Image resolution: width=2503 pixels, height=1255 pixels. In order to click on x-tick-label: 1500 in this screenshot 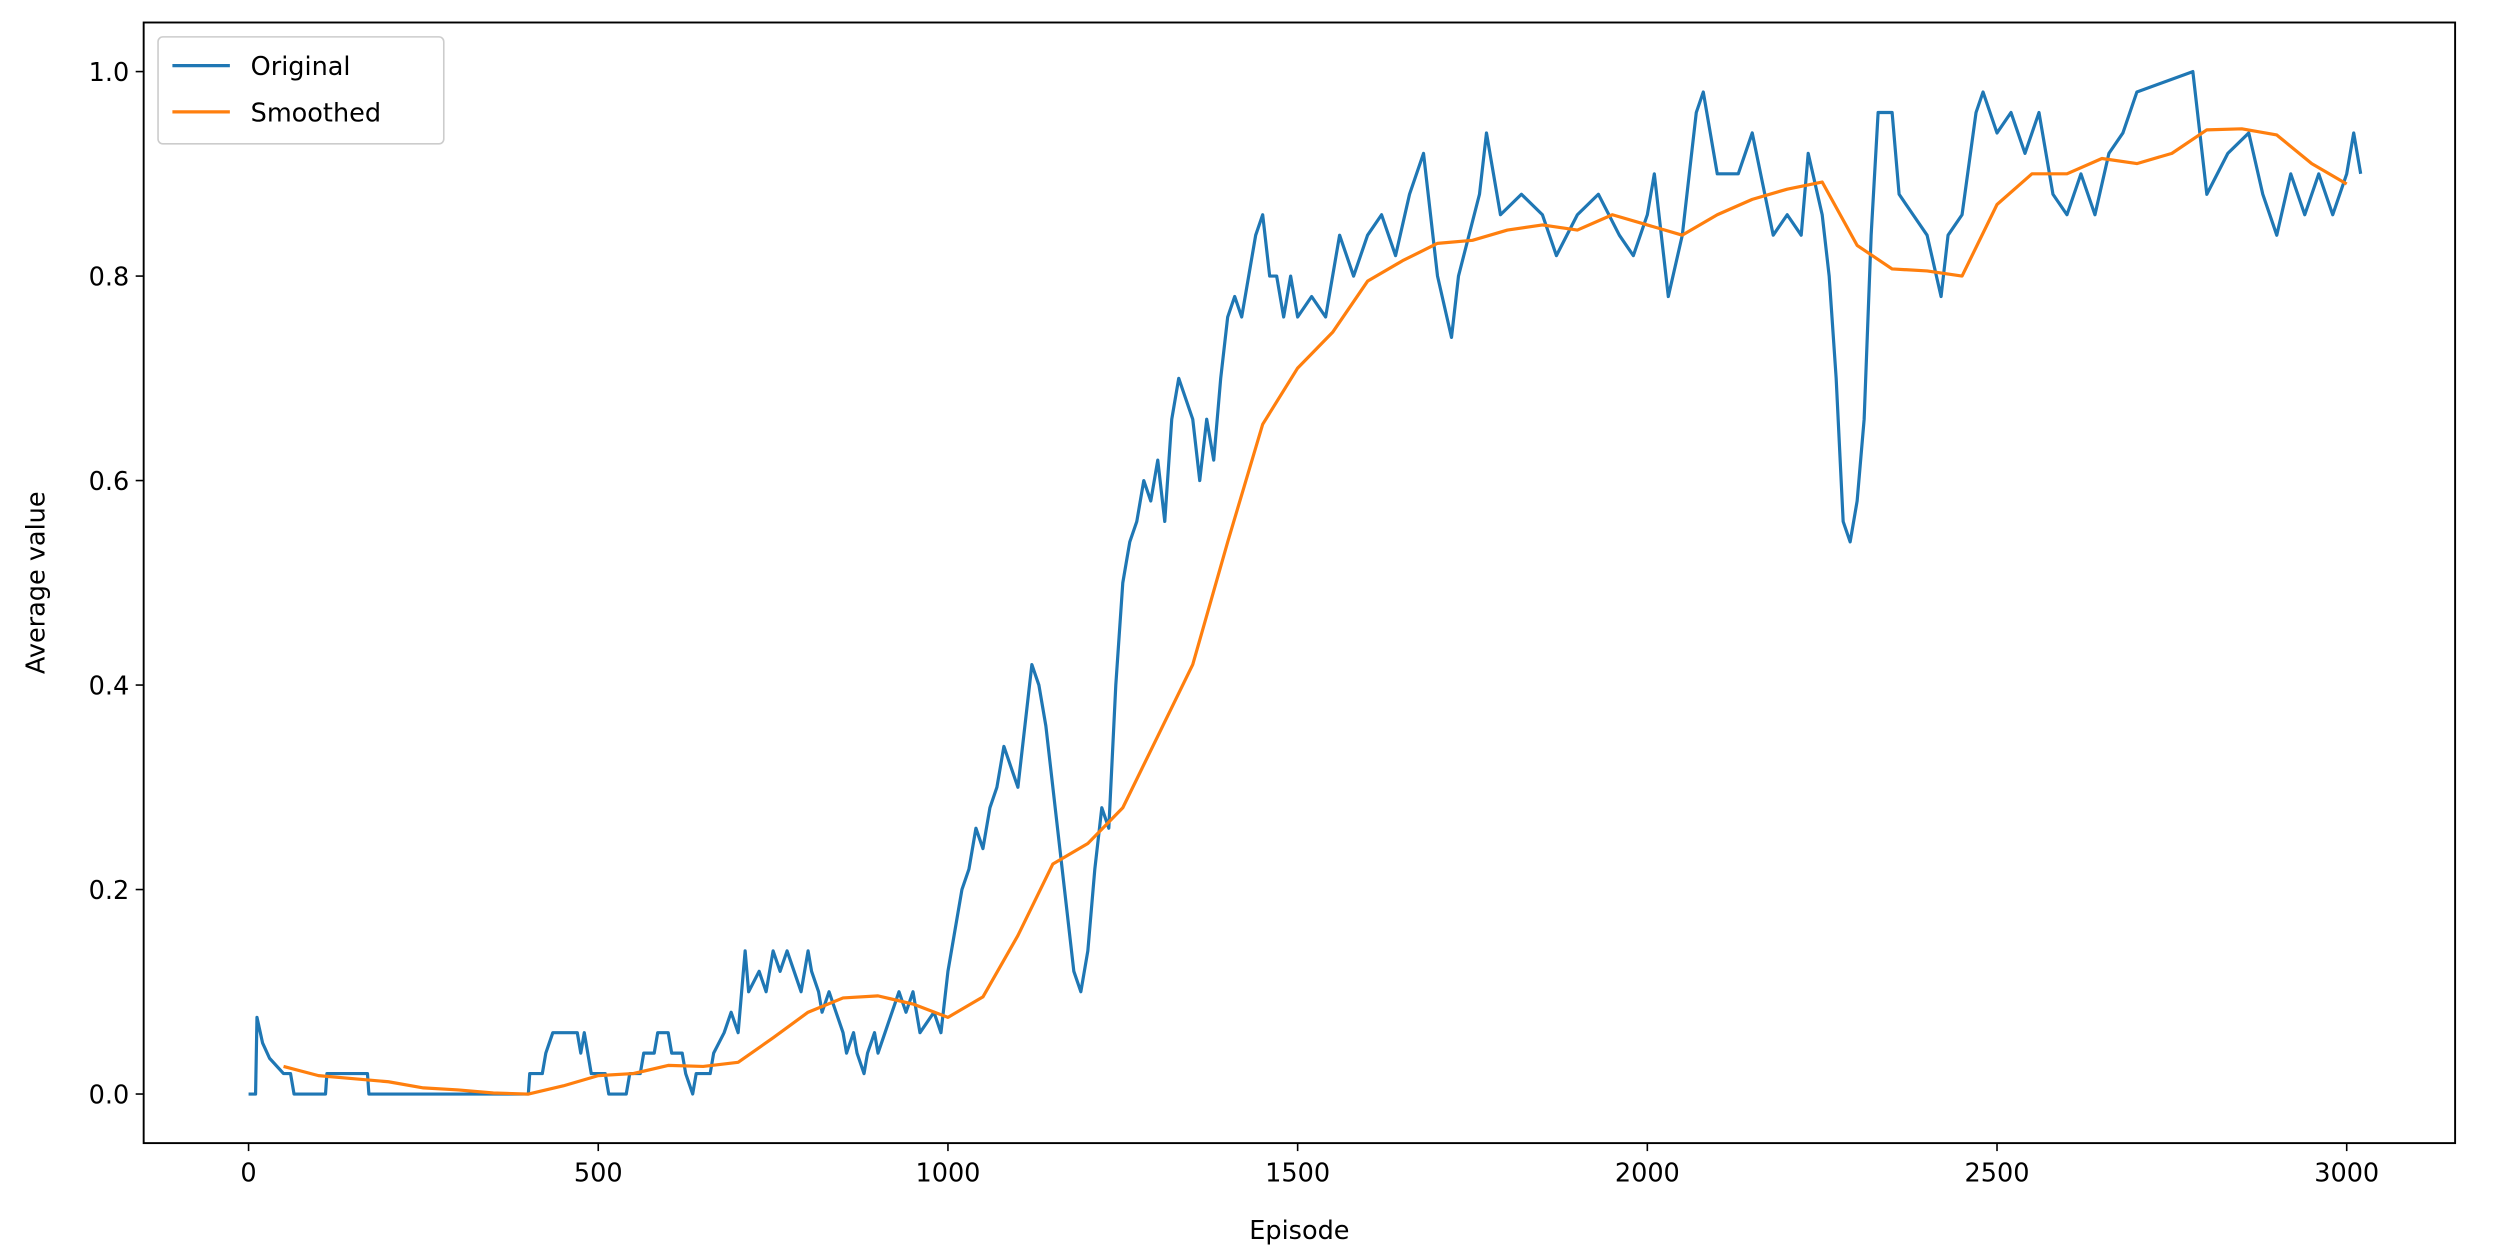, I will do `click(1297, 1173)`.